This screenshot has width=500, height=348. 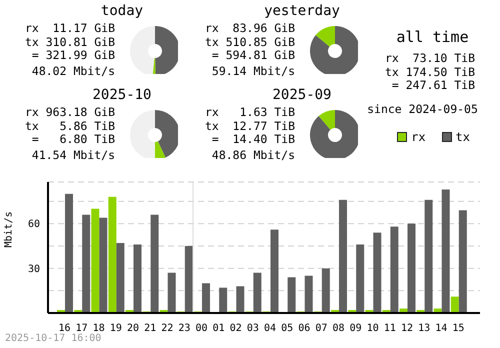 What do you see at coordinates (121, 95) in the screenshot?
I see `chart-title: 2025-10` at bounding box center [121, 95].